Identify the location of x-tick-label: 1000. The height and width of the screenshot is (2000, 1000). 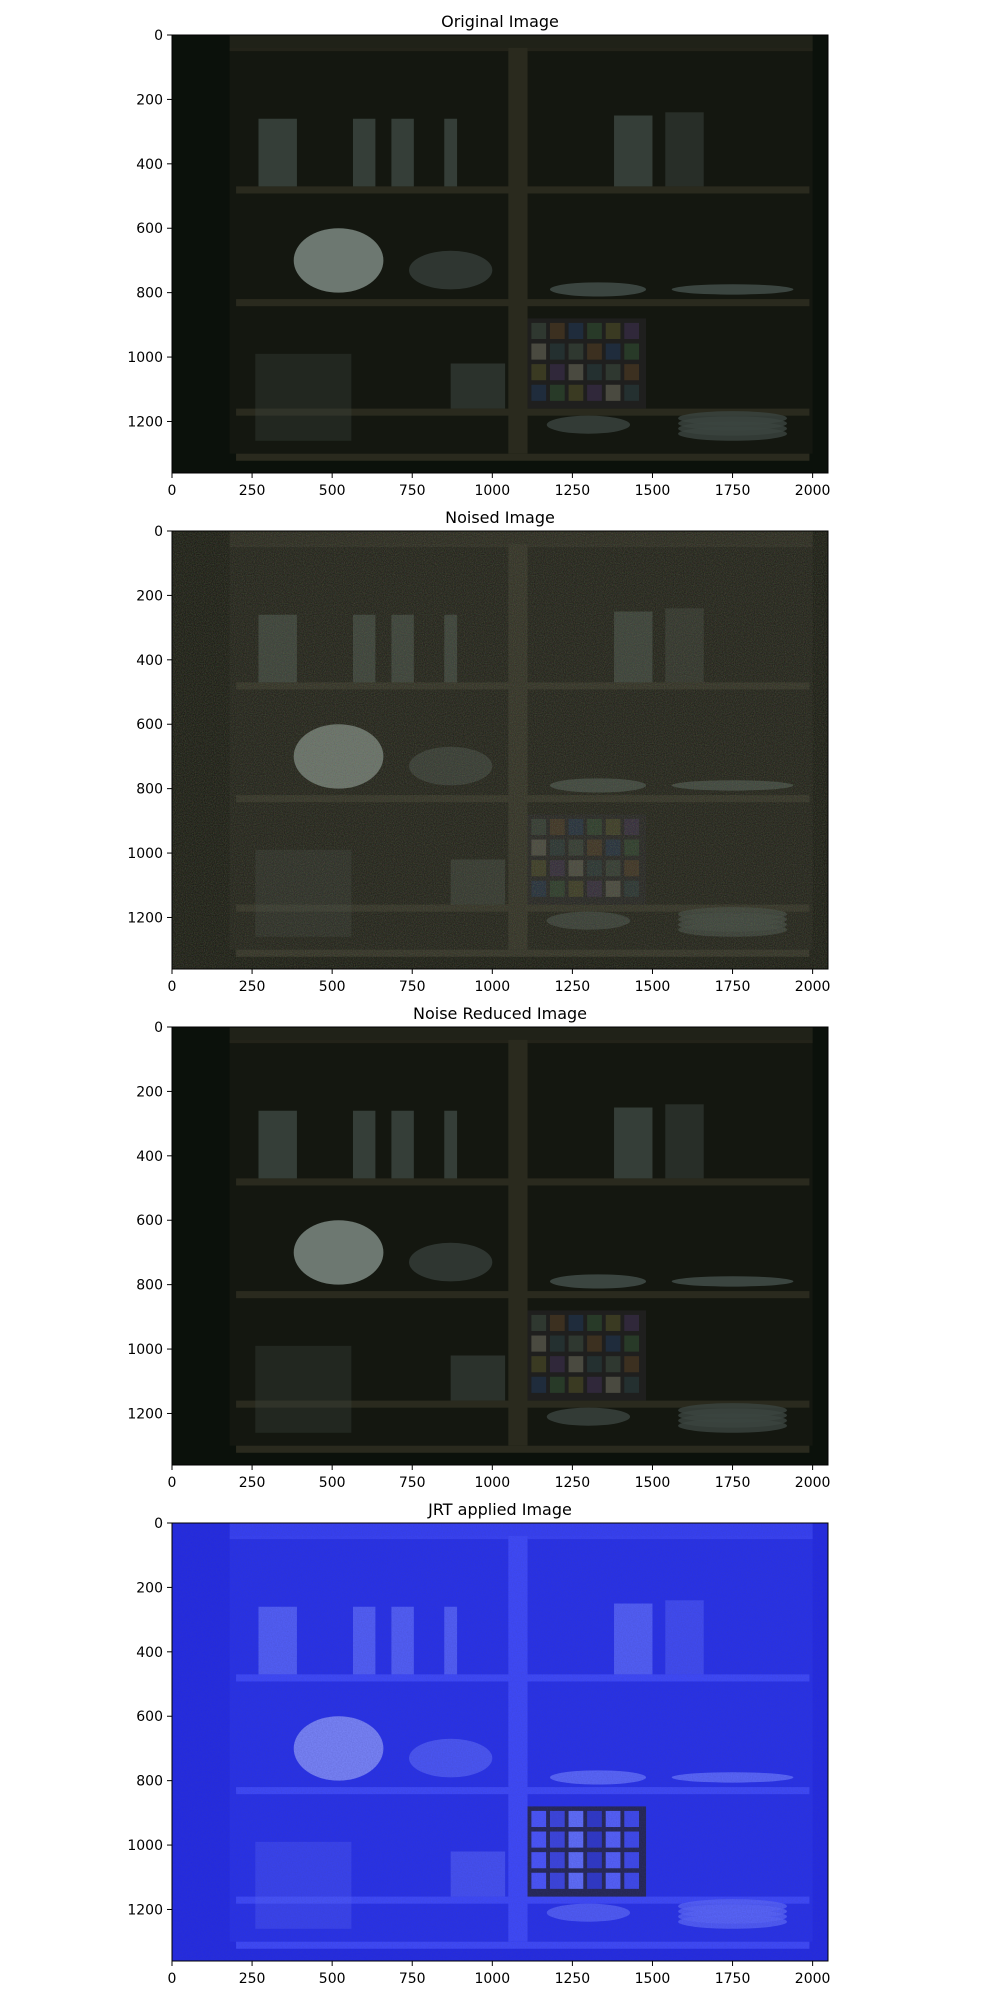
(492, 987).